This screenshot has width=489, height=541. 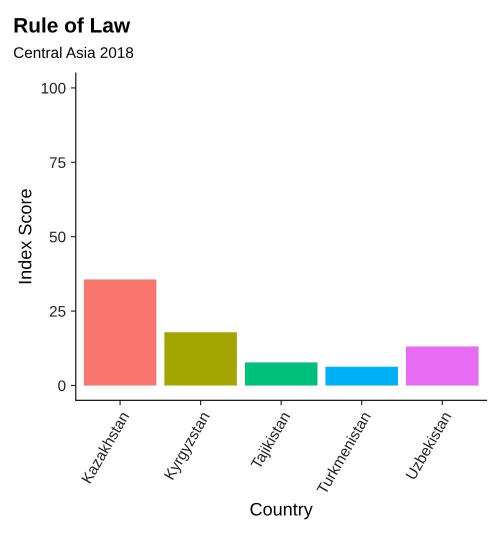 What do you see at coordinates (58, 311) in the screenshot?
I see `y-tick-label: 25` at bounding box center [58, 311].